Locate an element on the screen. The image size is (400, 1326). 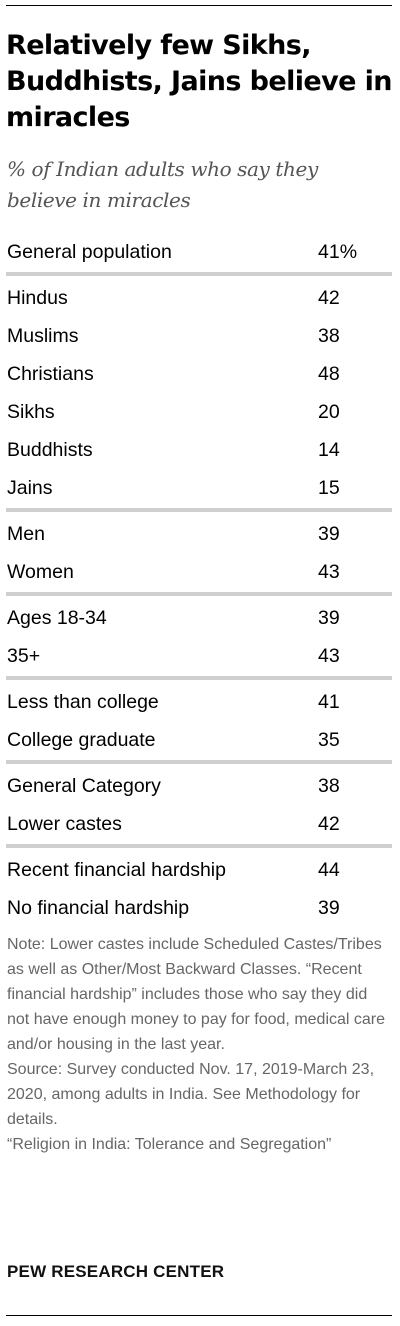
row-label: Hindus is located at coordinates (37, 298).